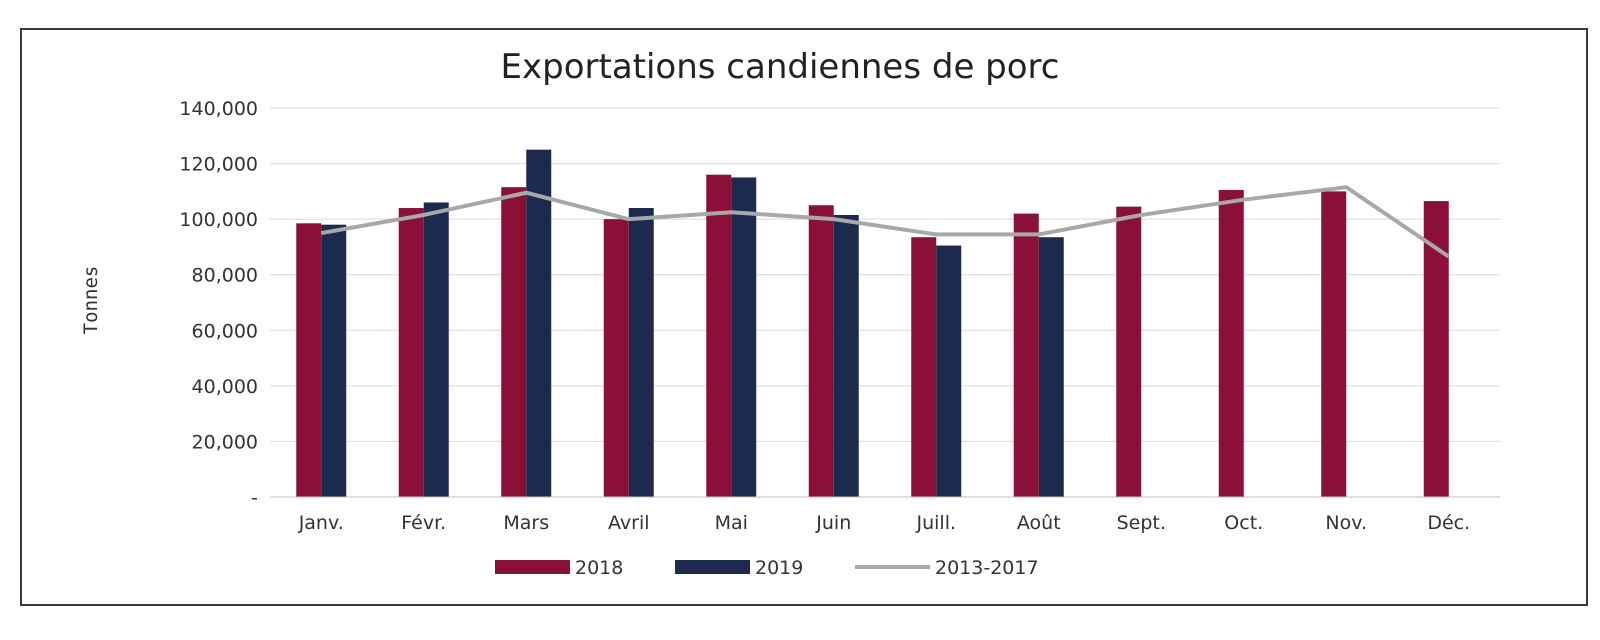 Image resolution: width=1600 pixels, height=640 pixels. Describe the element at coordinates (423, 523) in the screenshot. I see `x-tick-label: Févr.` at that location.